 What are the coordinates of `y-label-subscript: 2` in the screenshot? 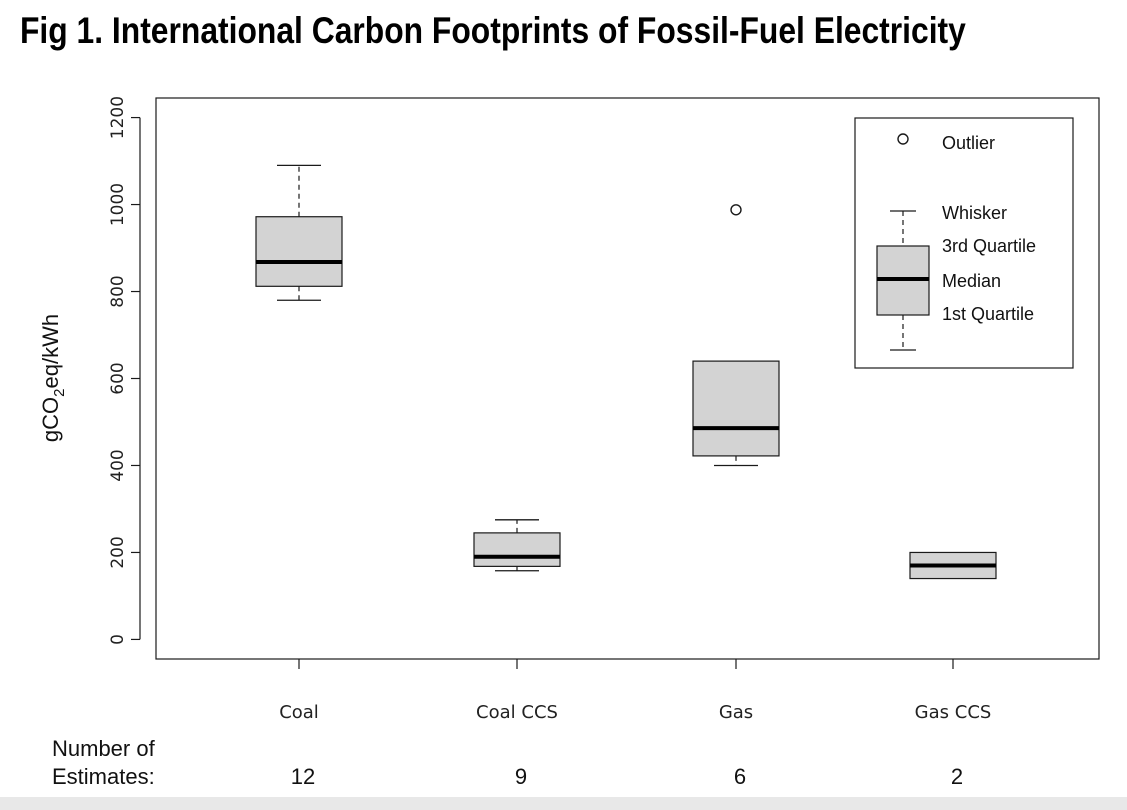 It's located at (59, 393).